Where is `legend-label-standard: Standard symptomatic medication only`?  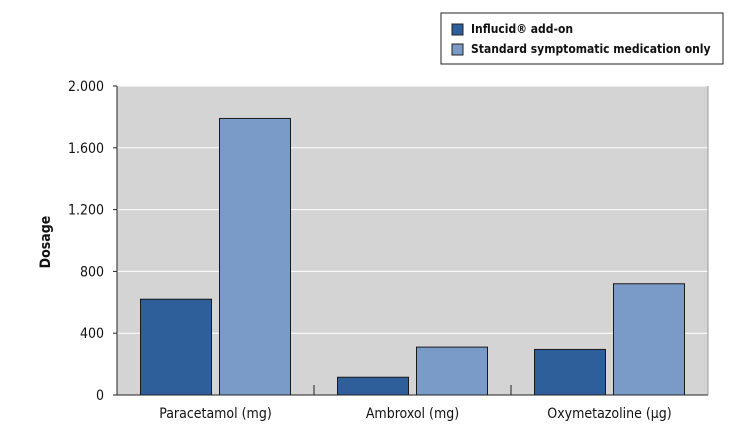 legend-label-standard: Standard symptomatic medication only is located at coordinates (591, 49).